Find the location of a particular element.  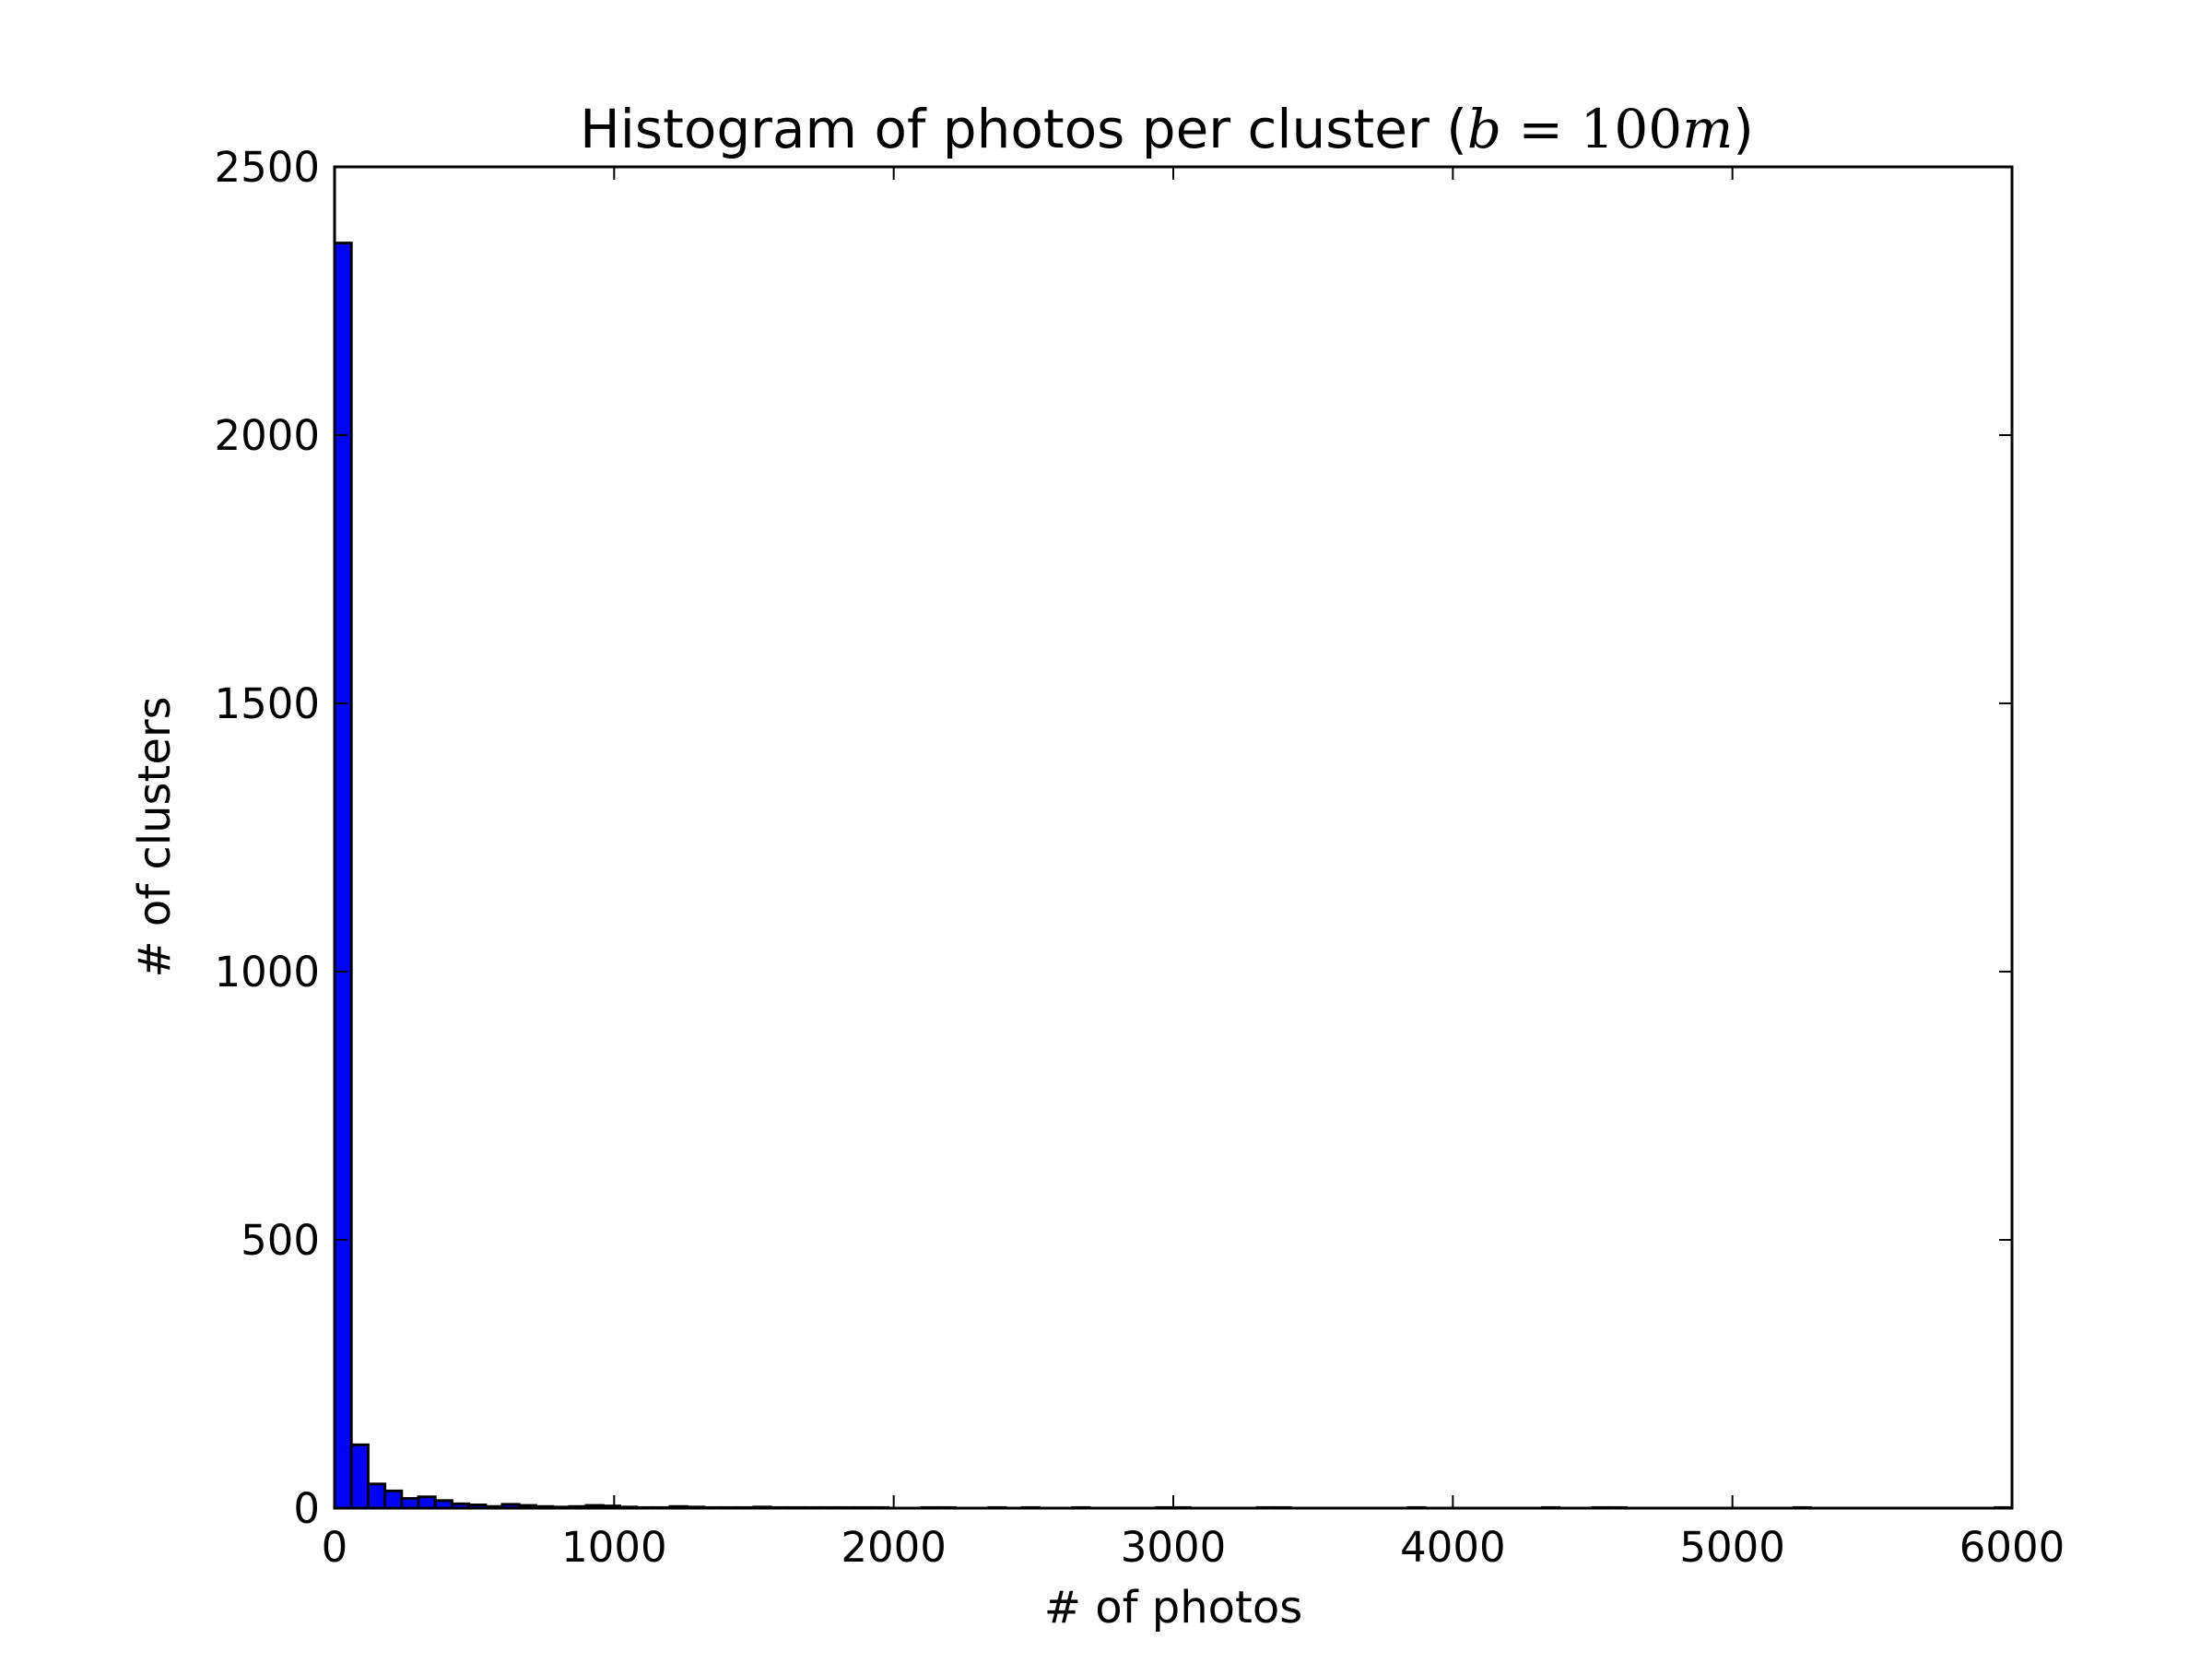

y-tick-label: 2000 is located at coordinates (267, 435).